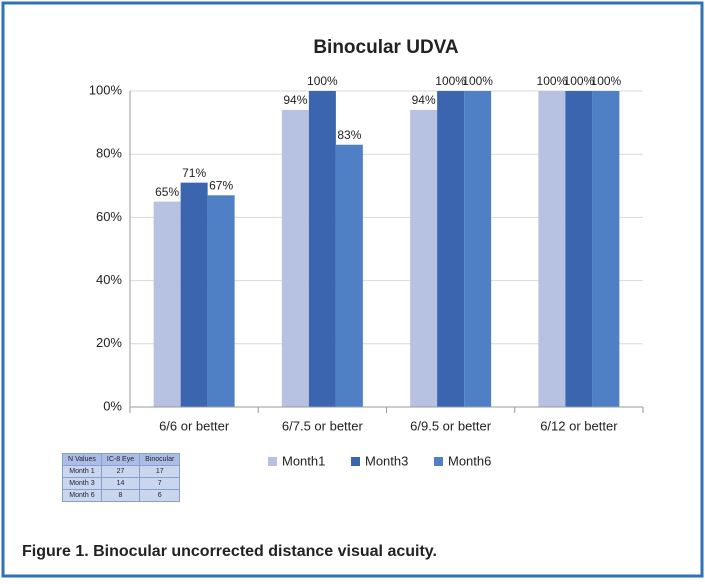  Describe the element at coordinates (469, 460) in the screenshot. I see `legend-label: Month6` at that location.